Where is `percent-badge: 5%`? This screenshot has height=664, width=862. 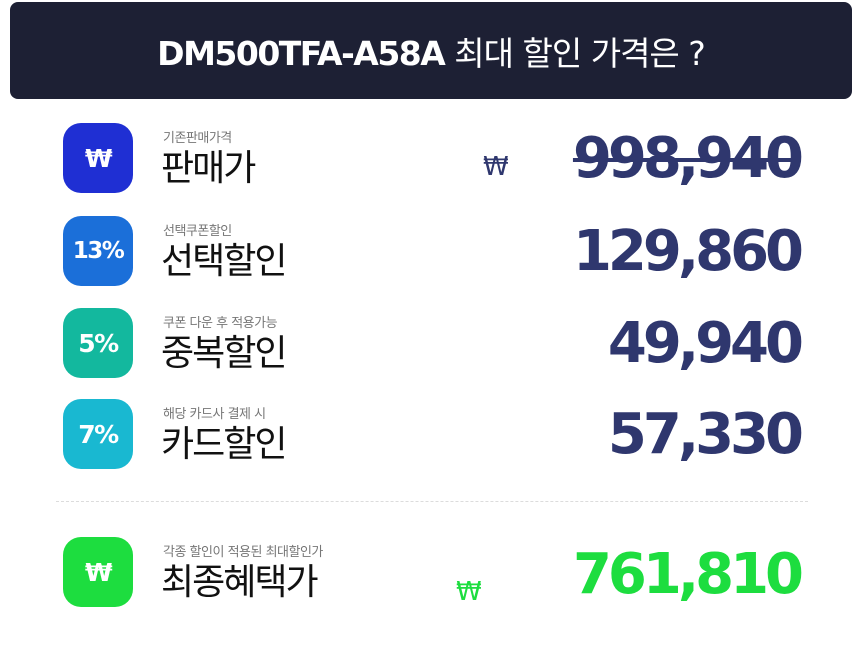 percent-badge: 5% is located at coordinates (98, 343).